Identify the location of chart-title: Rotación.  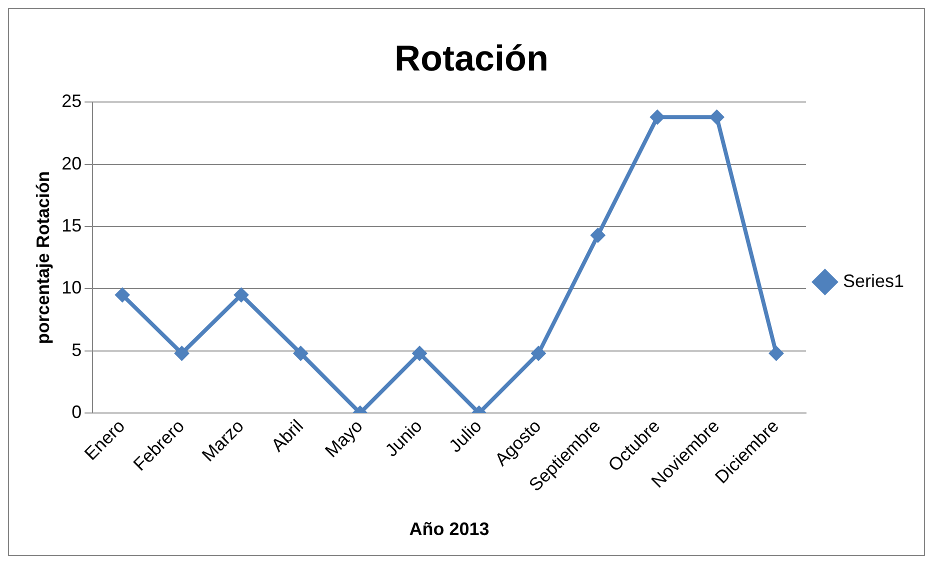
(471, 58).